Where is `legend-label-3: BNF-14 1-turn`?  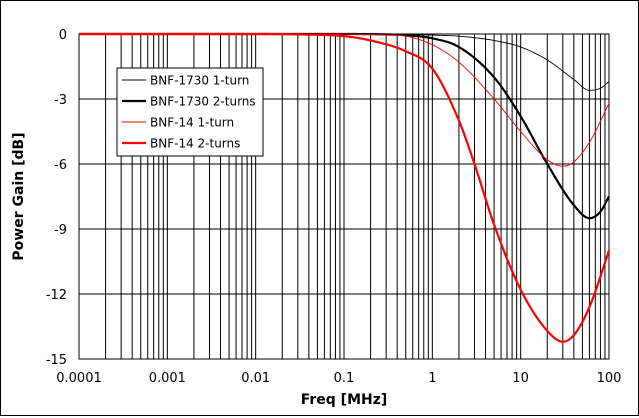 legend-label-3: BNF-14 1-turn is located at coordinates (192, 123).